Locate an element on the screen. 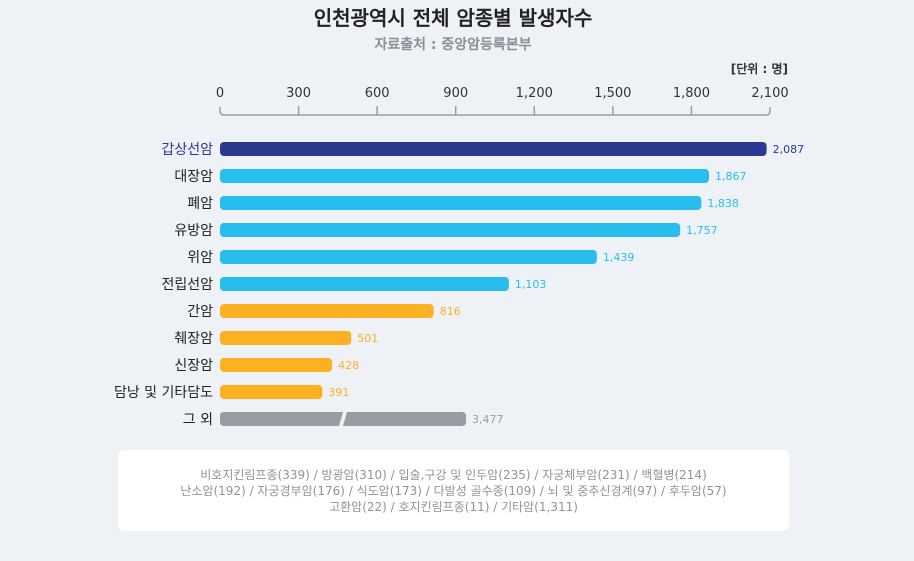 This screenshot has height=561, width=914. chart-subtitle: 자료출처 : 중앙암등록본부 is located at coordinates (453, 45).